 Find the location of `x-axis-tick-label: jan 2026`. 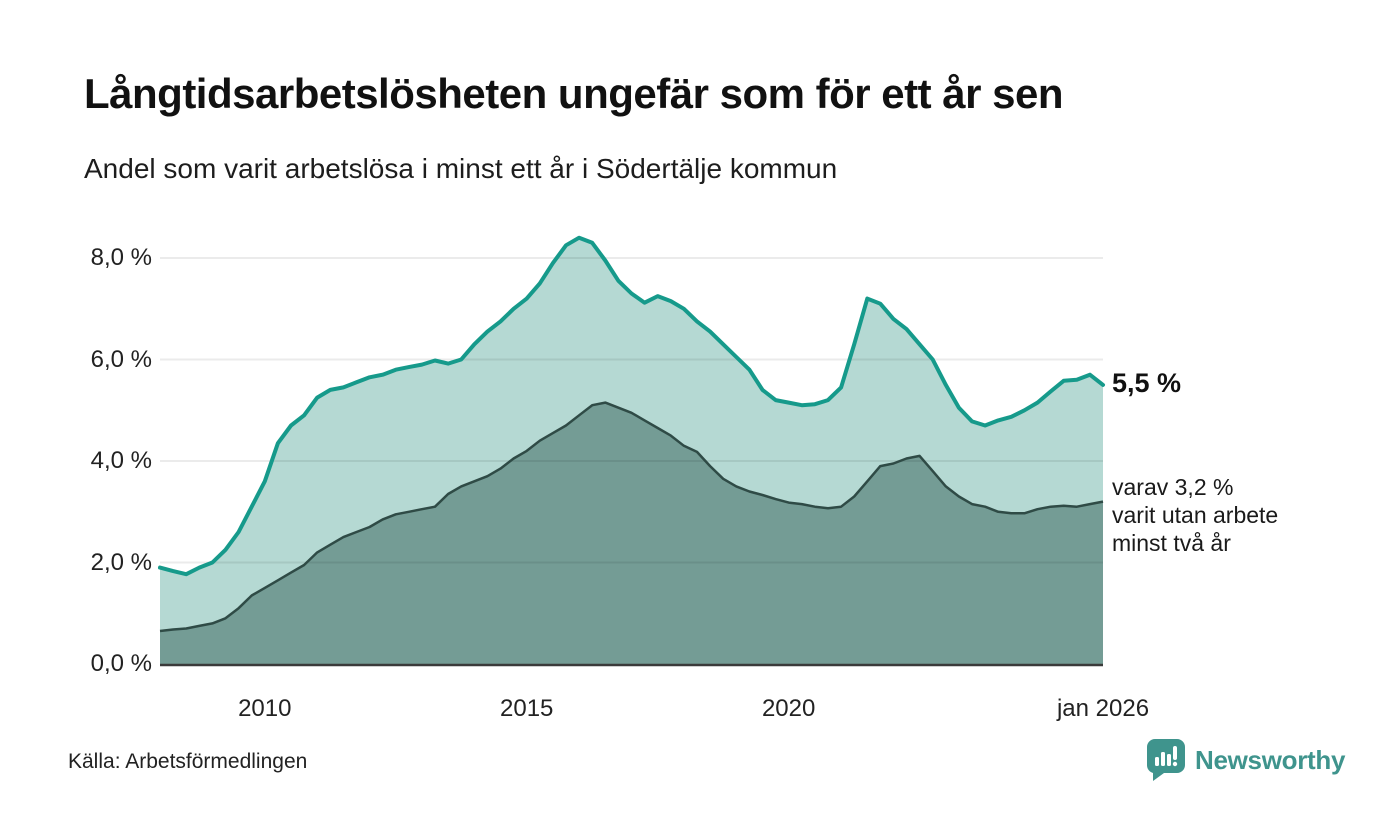

x-axis-tick-label: jan 2026 is located at coordinates (1103, 708).